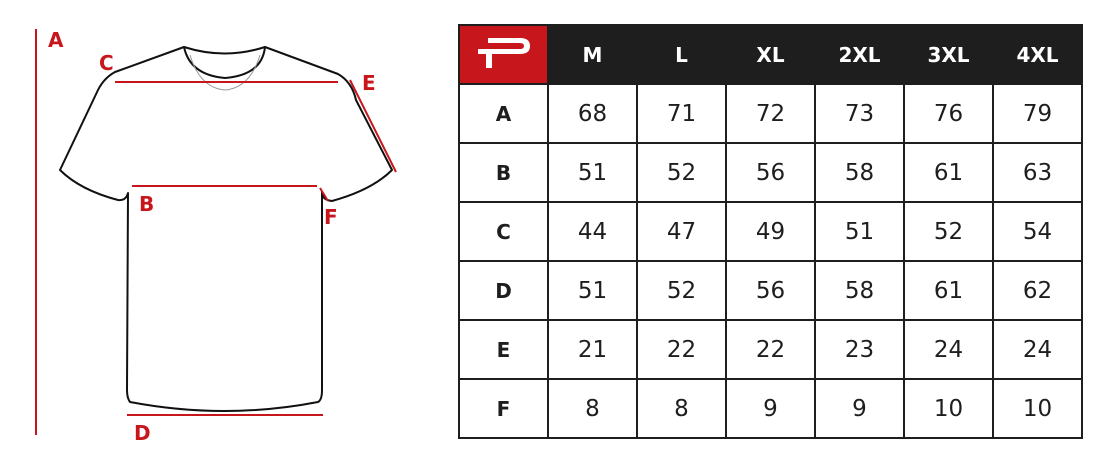  What do you see at coordinates (948, 54) in the screenshot?
I see `size-header: 3XL` at bounding box center [948, 54].